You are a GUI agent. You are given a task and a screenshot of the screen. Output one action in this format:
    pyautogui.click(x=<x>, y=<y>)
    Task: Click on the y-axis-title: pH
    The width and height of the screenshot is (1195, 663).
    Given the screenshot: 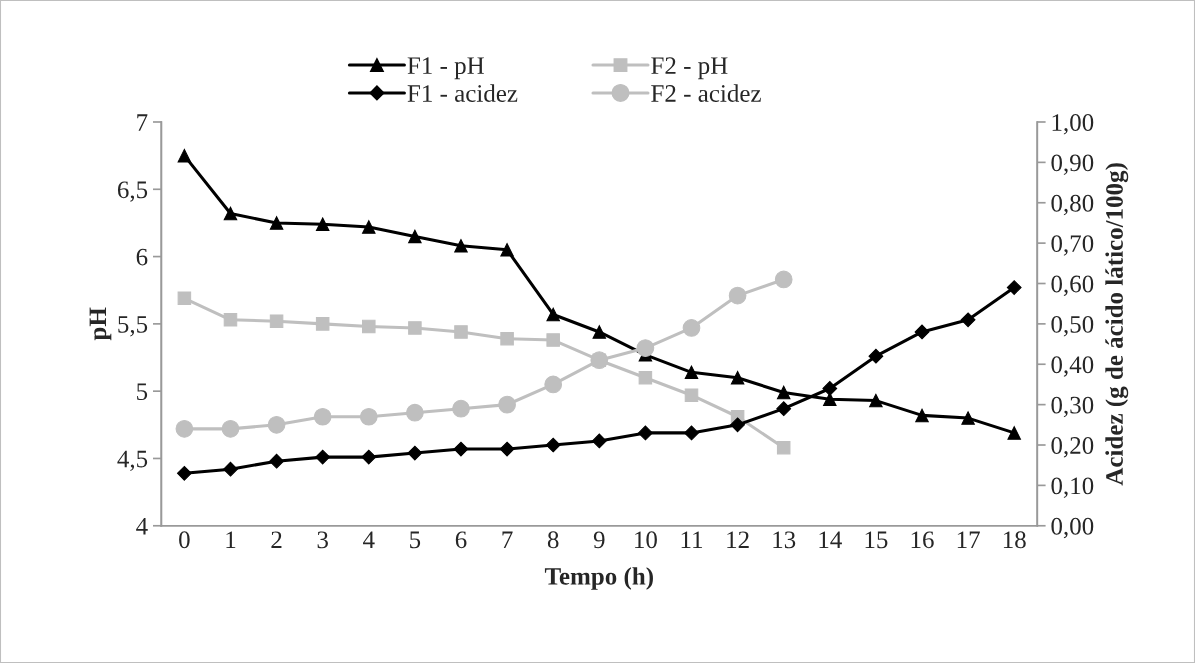 What is the action you would take?
    pyautogui.click(x=100, y=324)
    